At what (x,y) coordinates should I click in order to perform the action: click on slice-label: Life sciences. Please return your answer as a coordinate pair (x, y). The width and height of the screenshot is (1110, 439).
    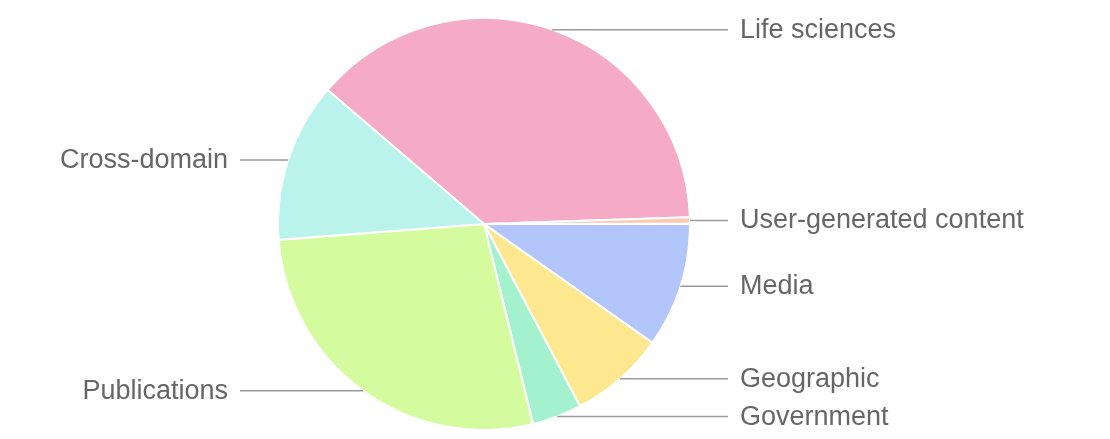
    Looking at the image, I should click on (818, 28).